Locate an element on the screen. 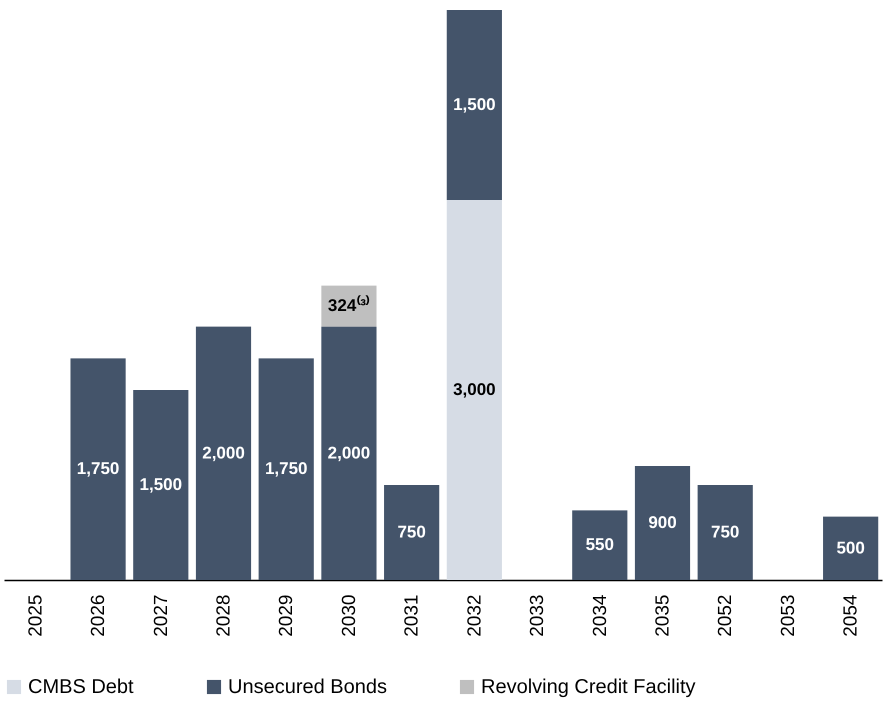 The height and width of the screenshot is (705, 886). x-tick-label: 2026 is located at coordinates (99, 615).